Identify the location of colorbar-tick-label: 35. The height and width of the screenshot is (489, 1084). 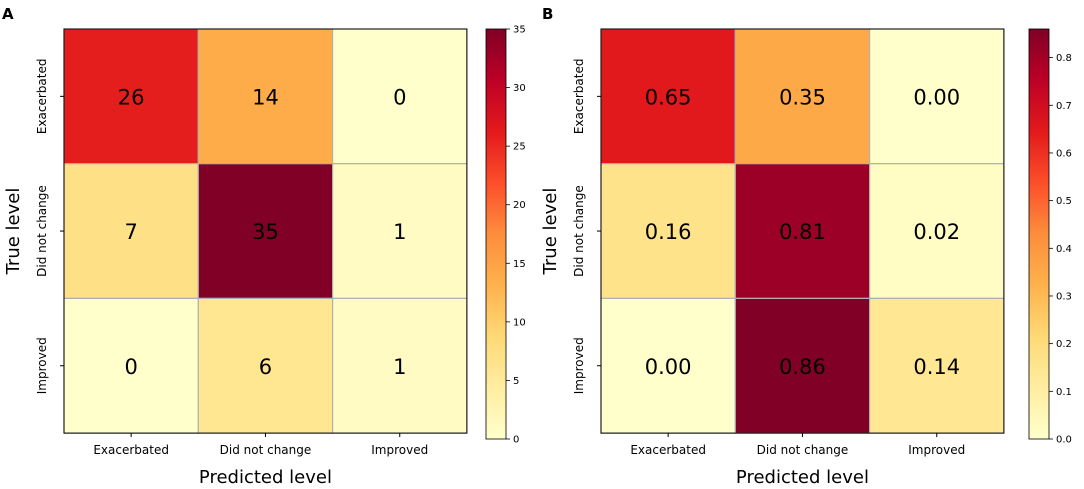
(519, 30).